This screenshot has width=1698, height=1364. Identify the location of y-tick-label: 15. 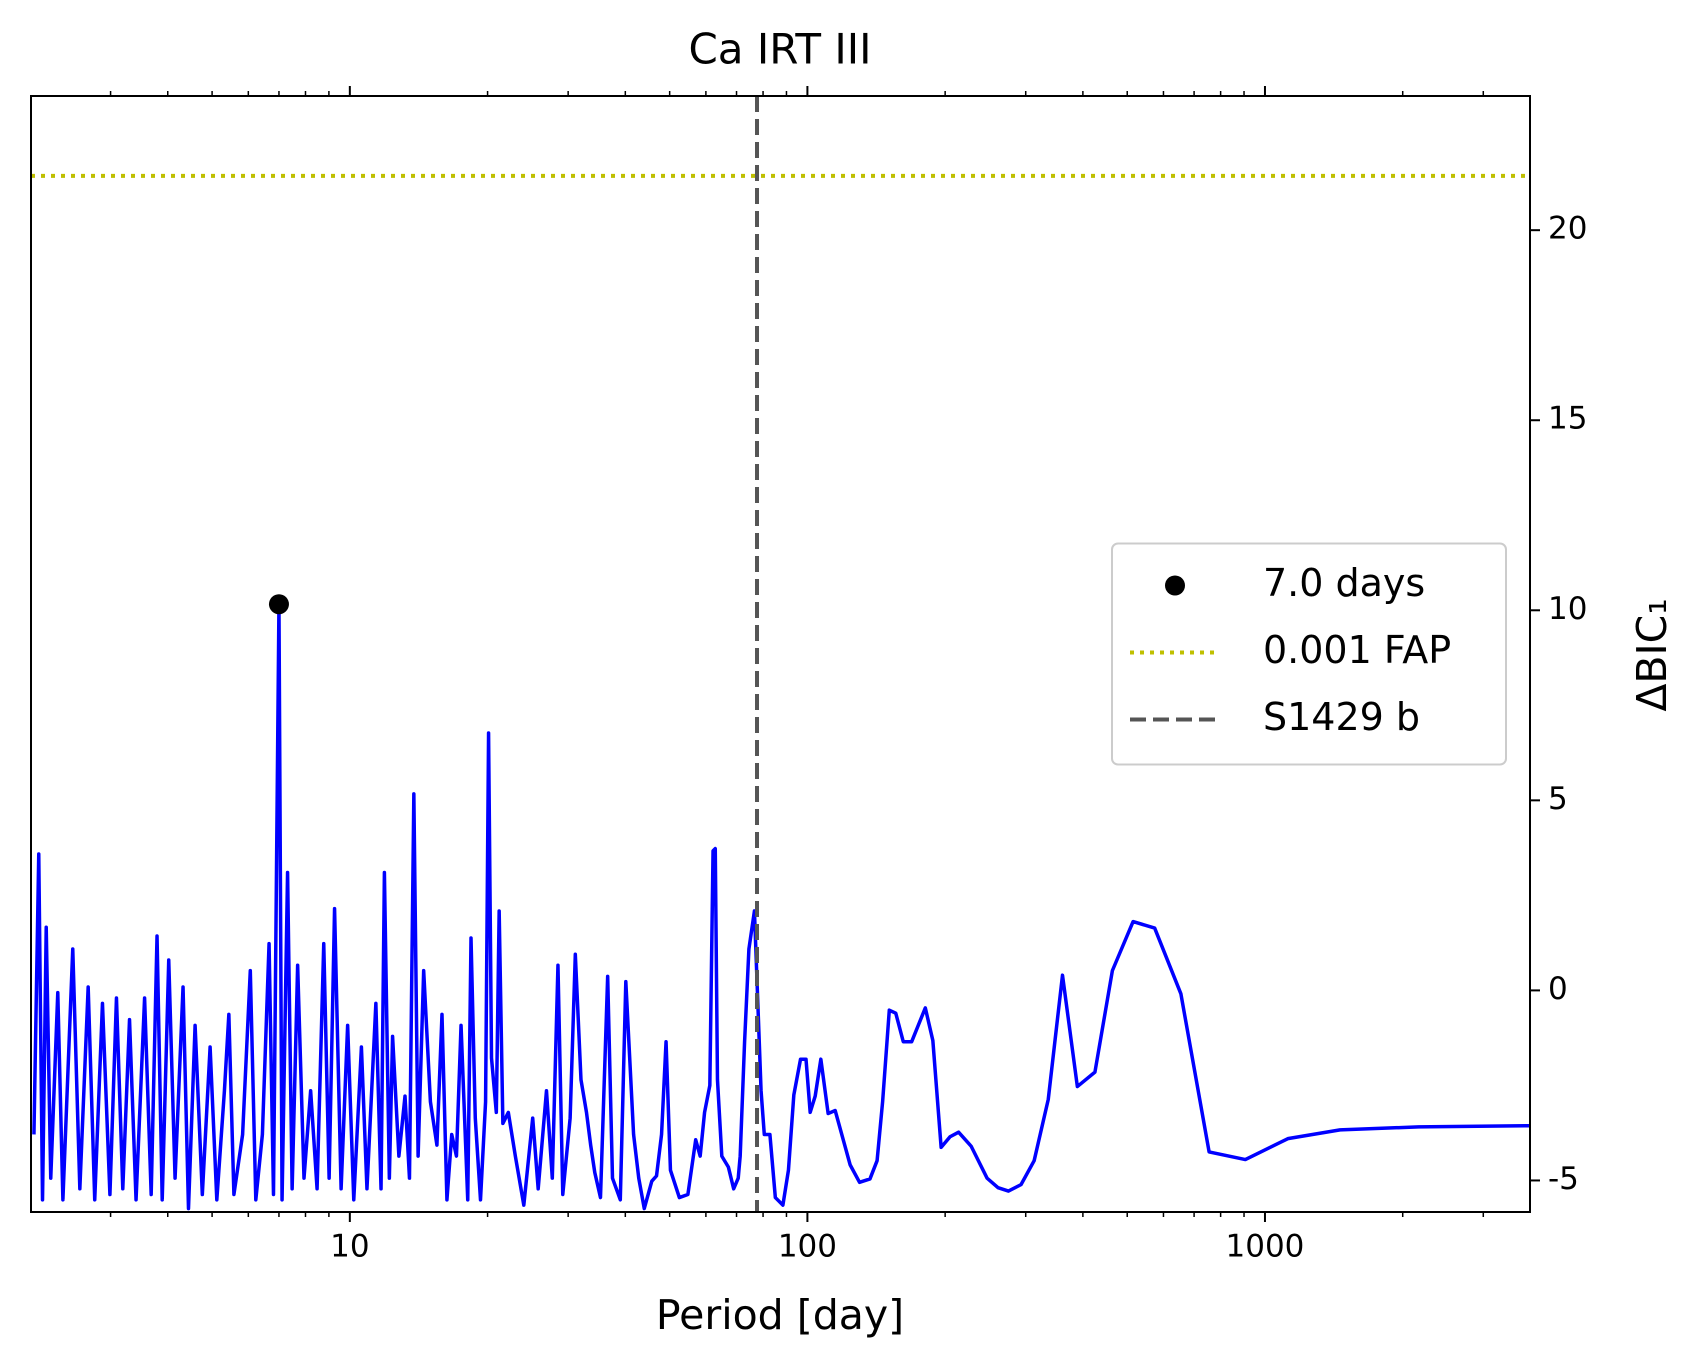
(1567, 419).